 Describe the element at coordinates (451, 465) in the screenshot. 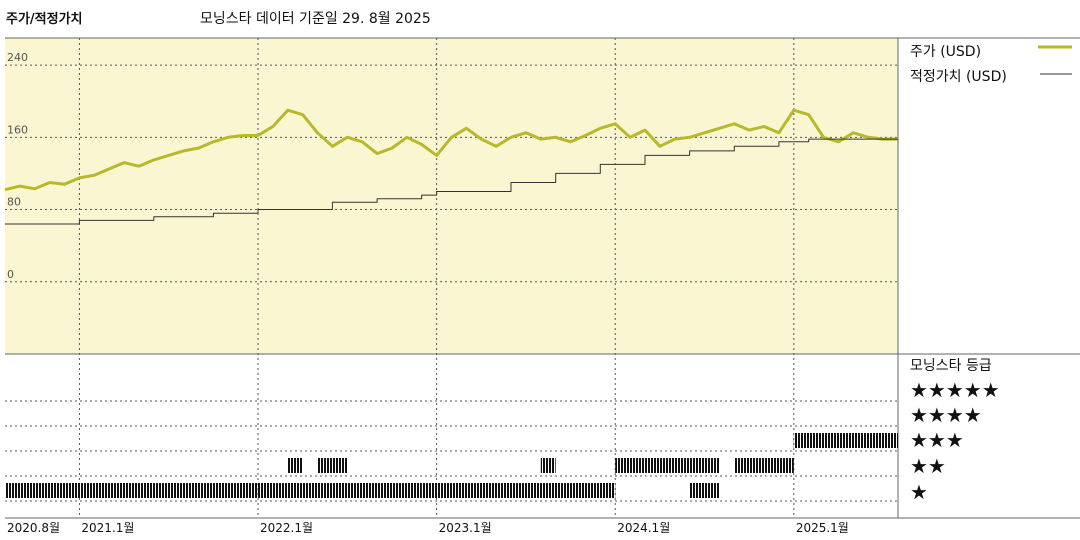

I see `rating-bars` at that location.